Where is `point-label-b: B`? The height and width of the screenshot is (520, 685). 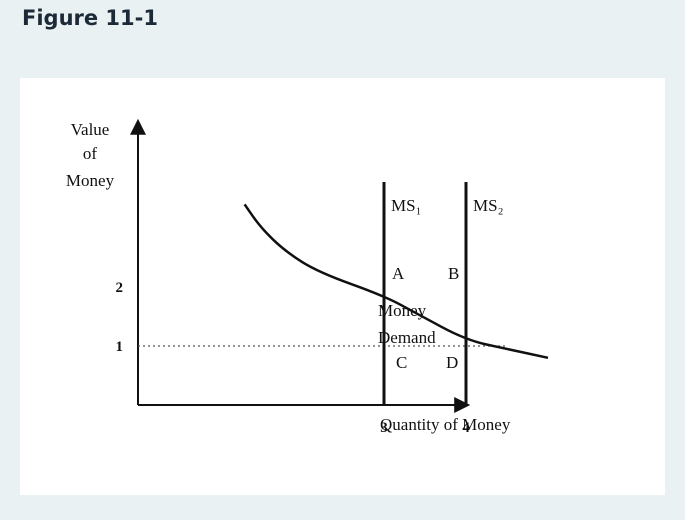 point-label-b: B is located at coordinates (453, 273).